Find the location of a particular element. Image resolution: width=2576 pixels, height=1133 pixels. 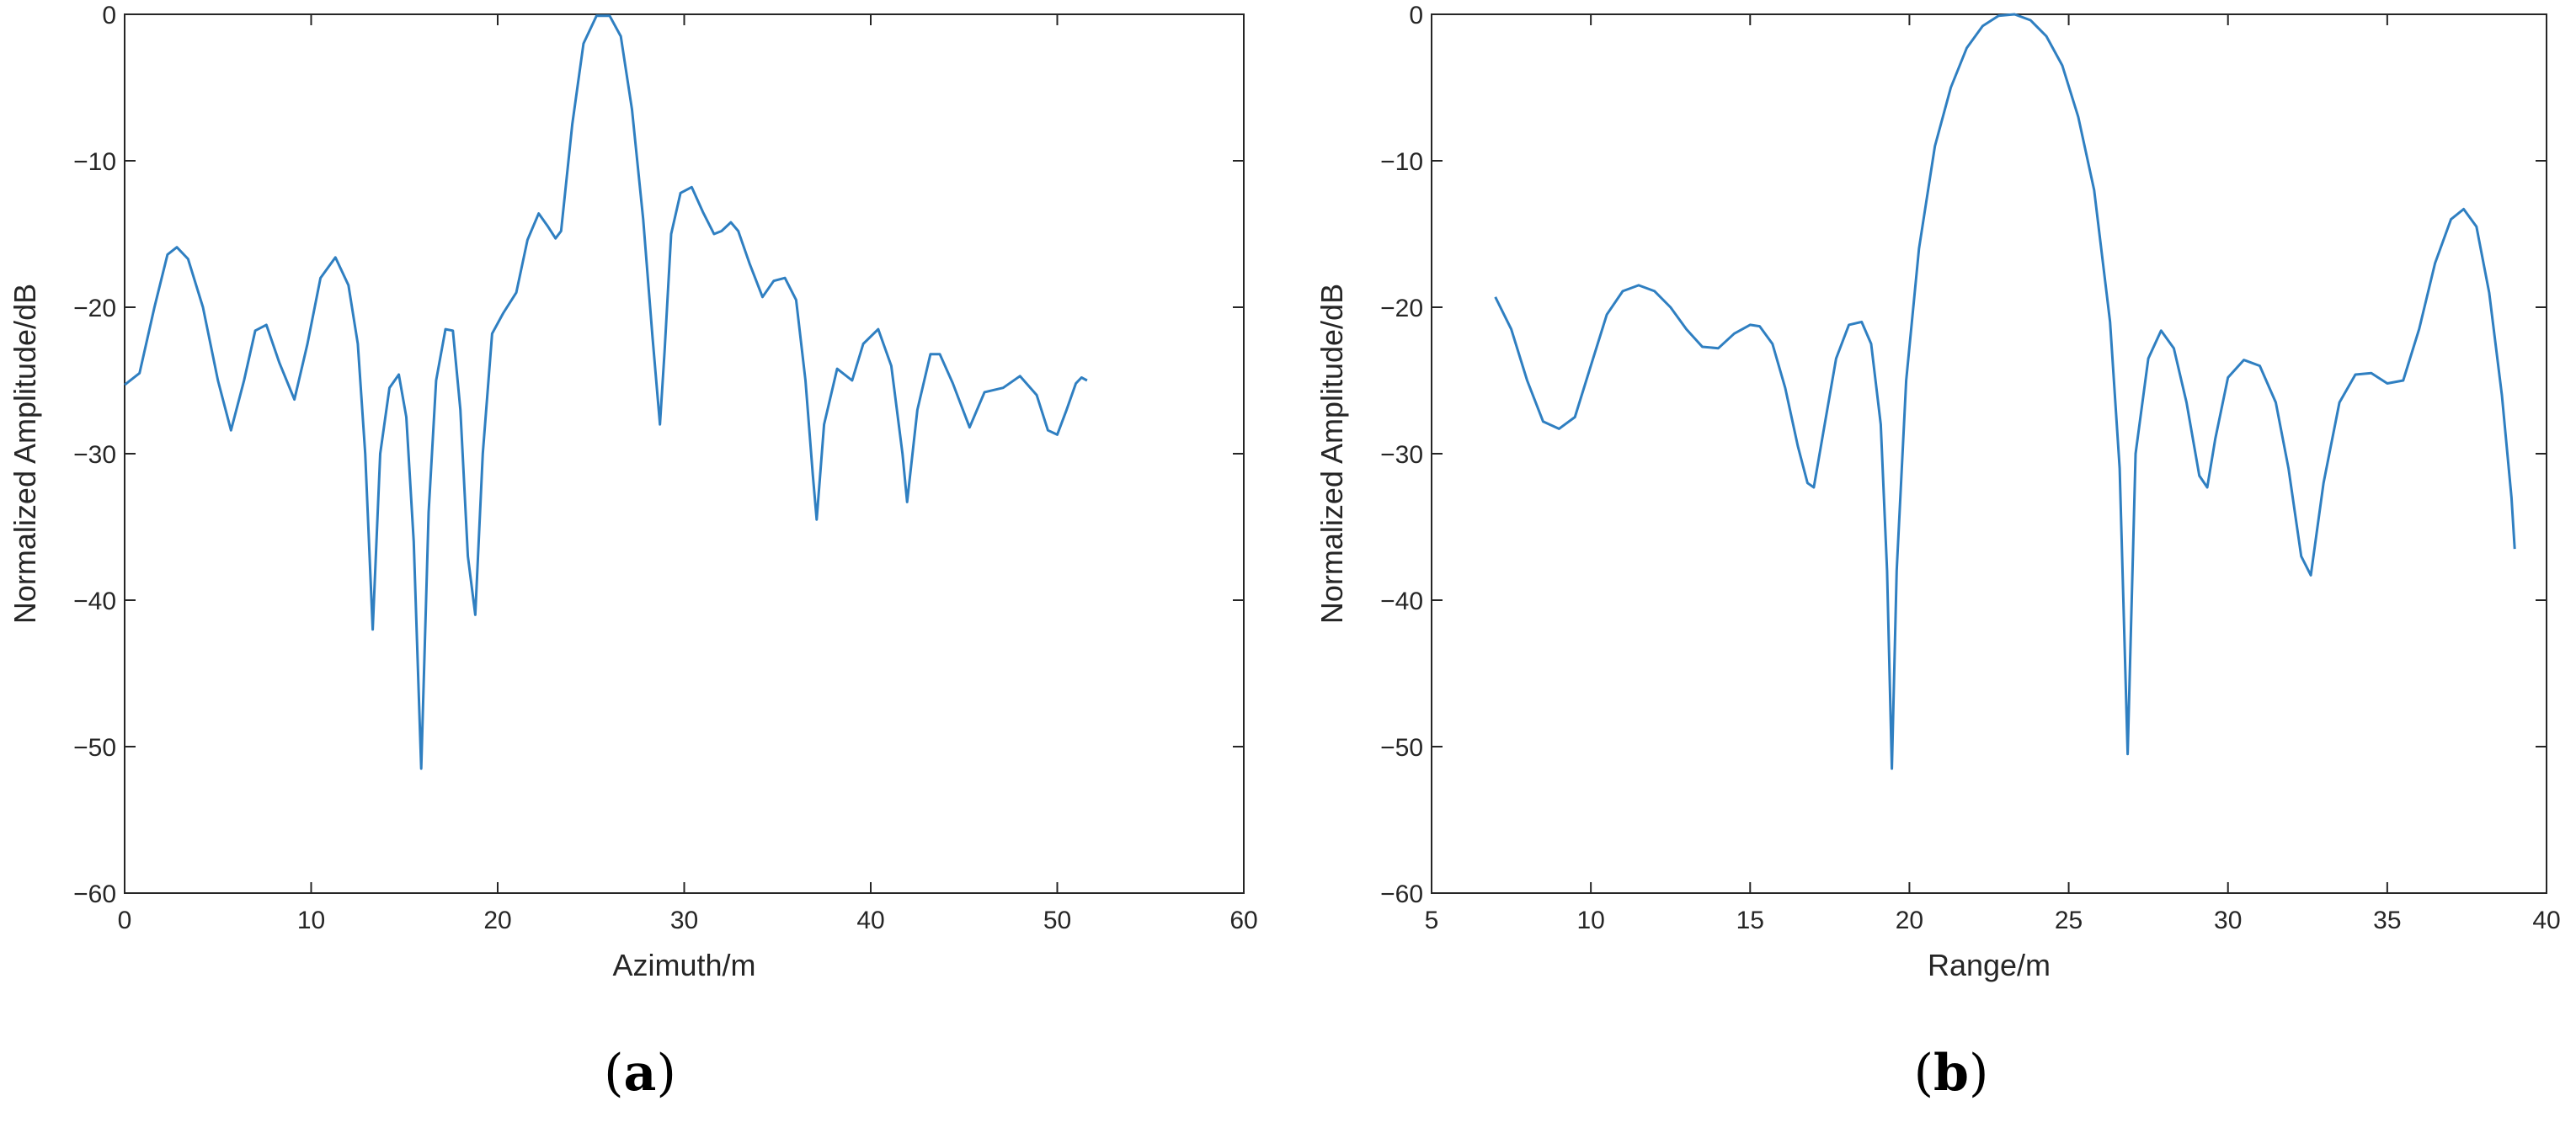

x-axis-label: Range/m is located at coordinates (1989, 965).